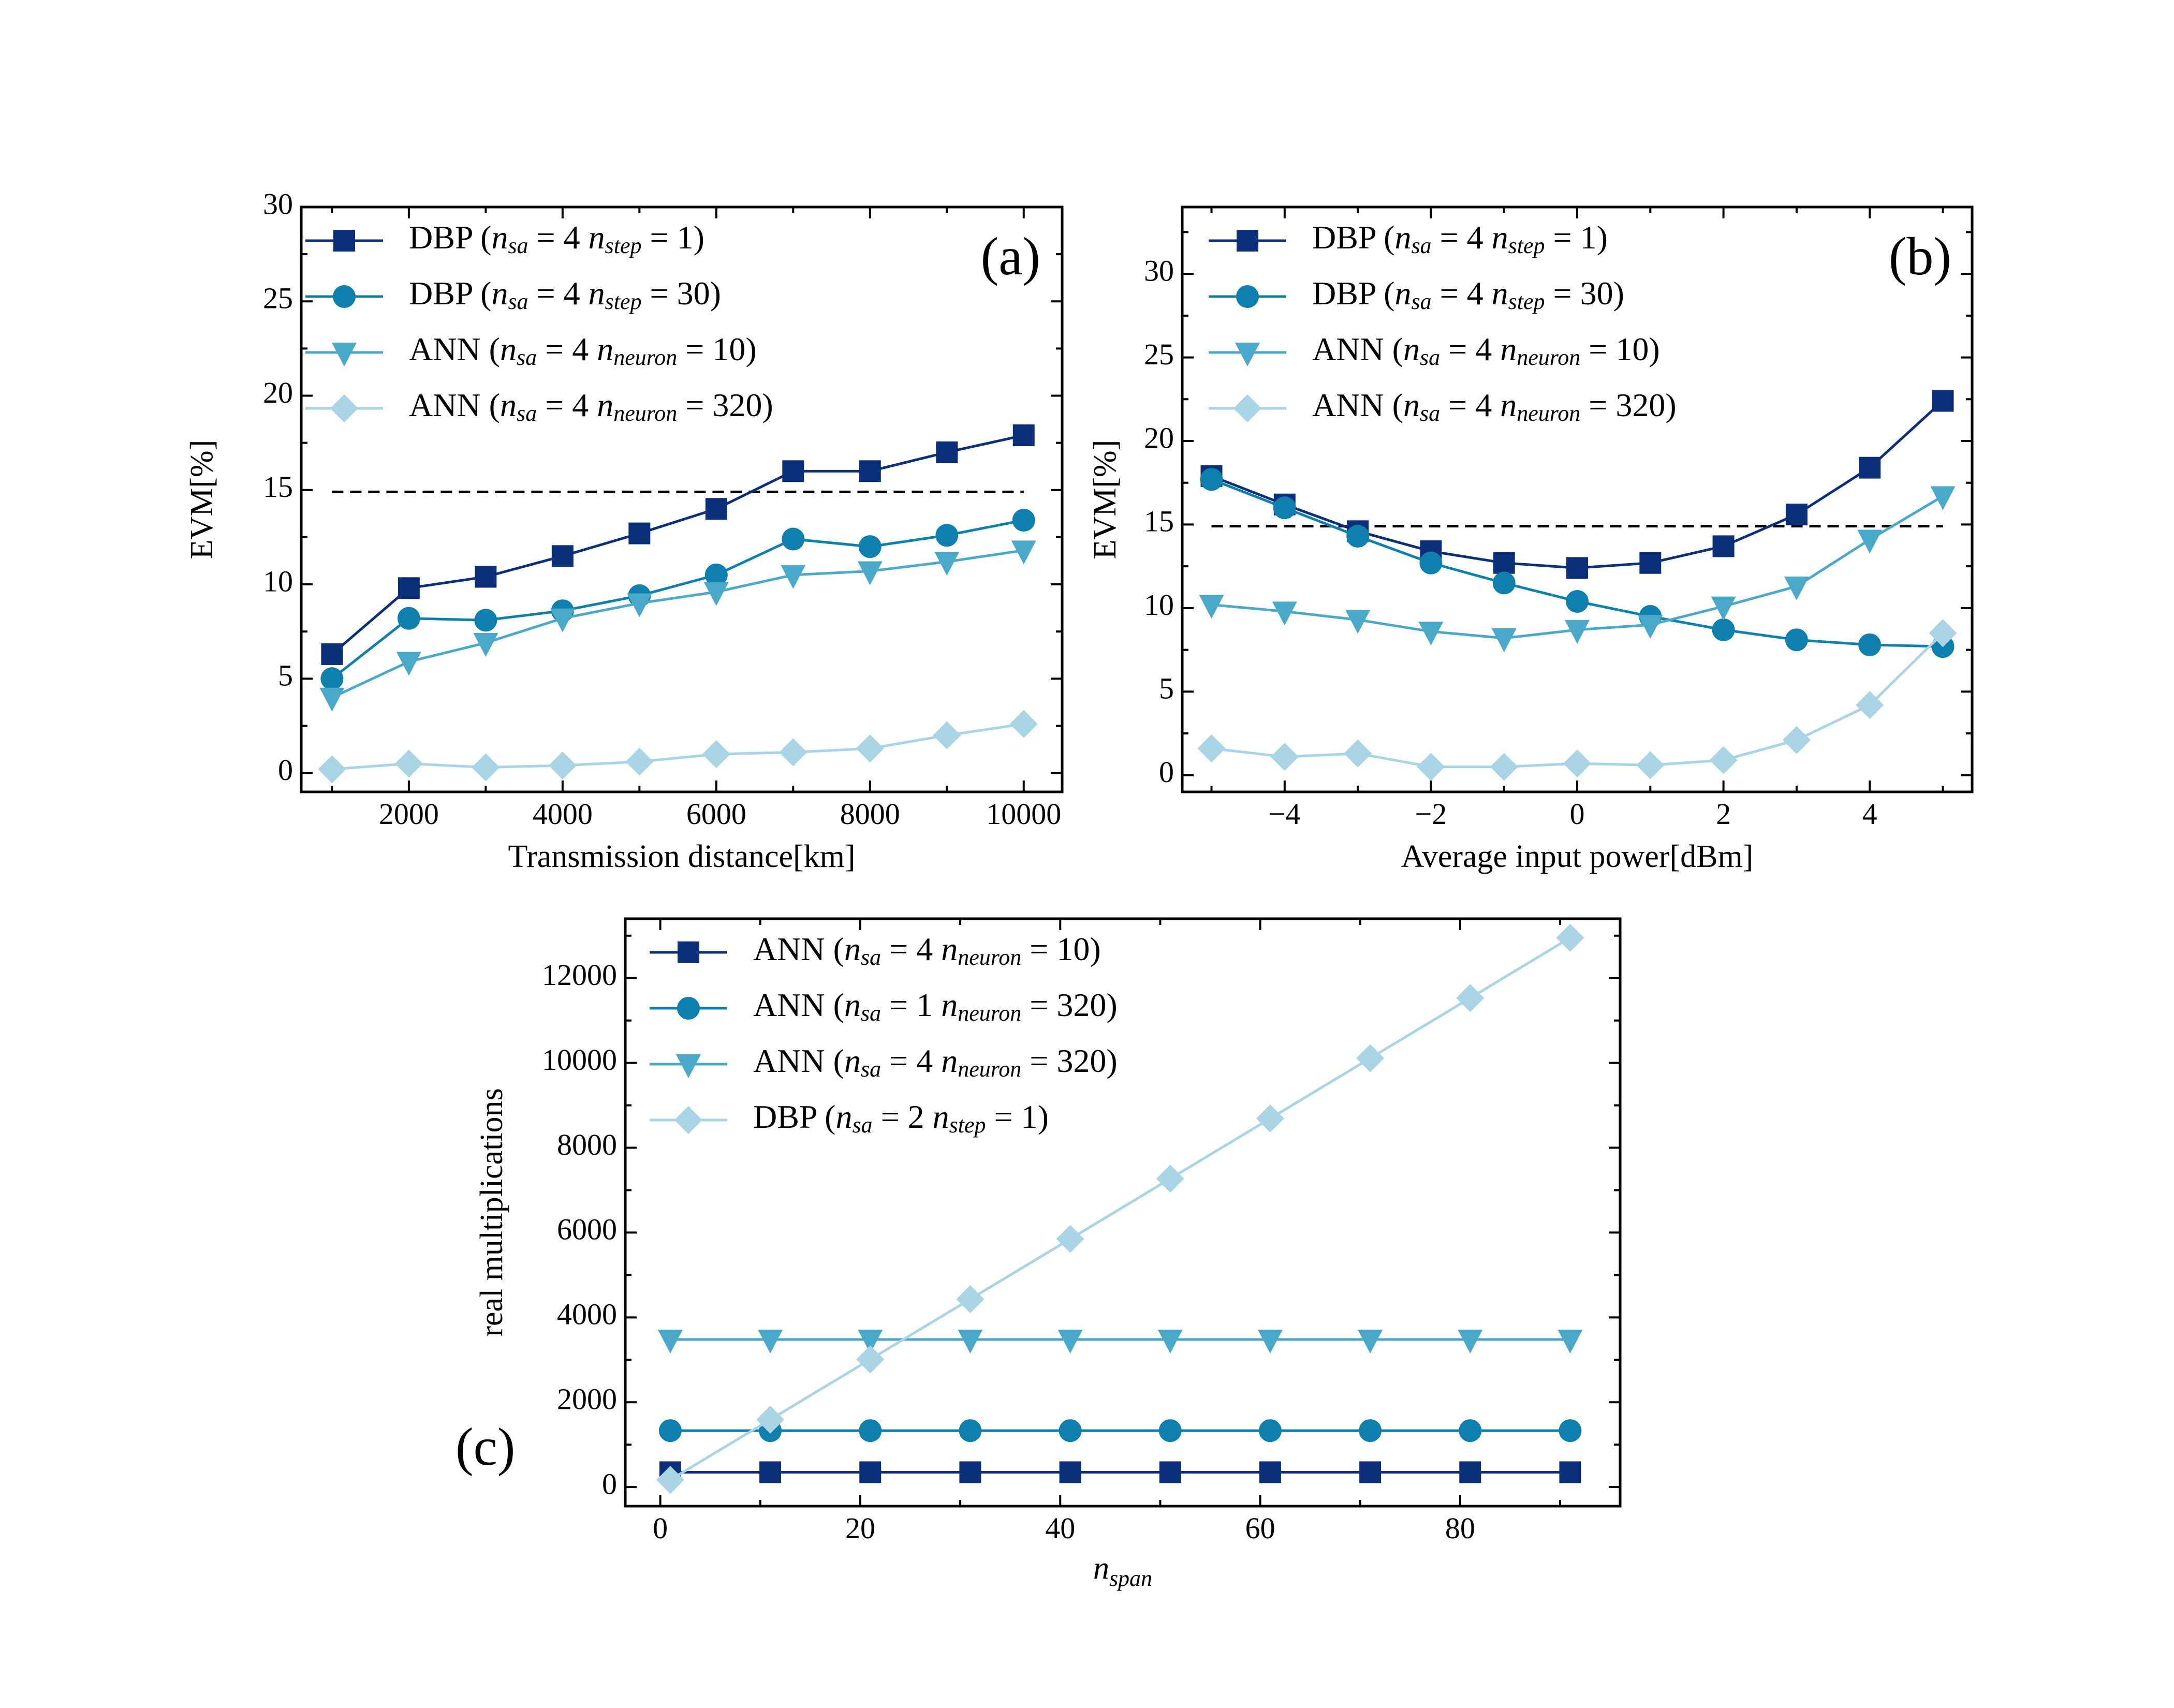 Image resolution: width=2174 pixels, height=1708 pixels. What do you see at coordinates (1431, 814) in the screenshot?
I see `x-tick-label: −2` at bounding box center [1431, 814].